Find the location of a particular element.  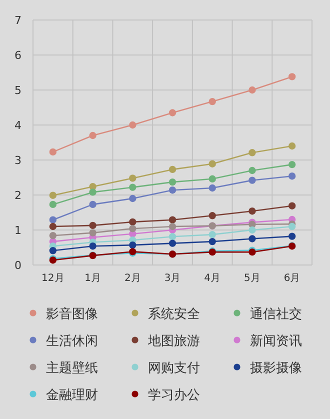

legend-label: 学习办公 is located at coordinates (174, 395).